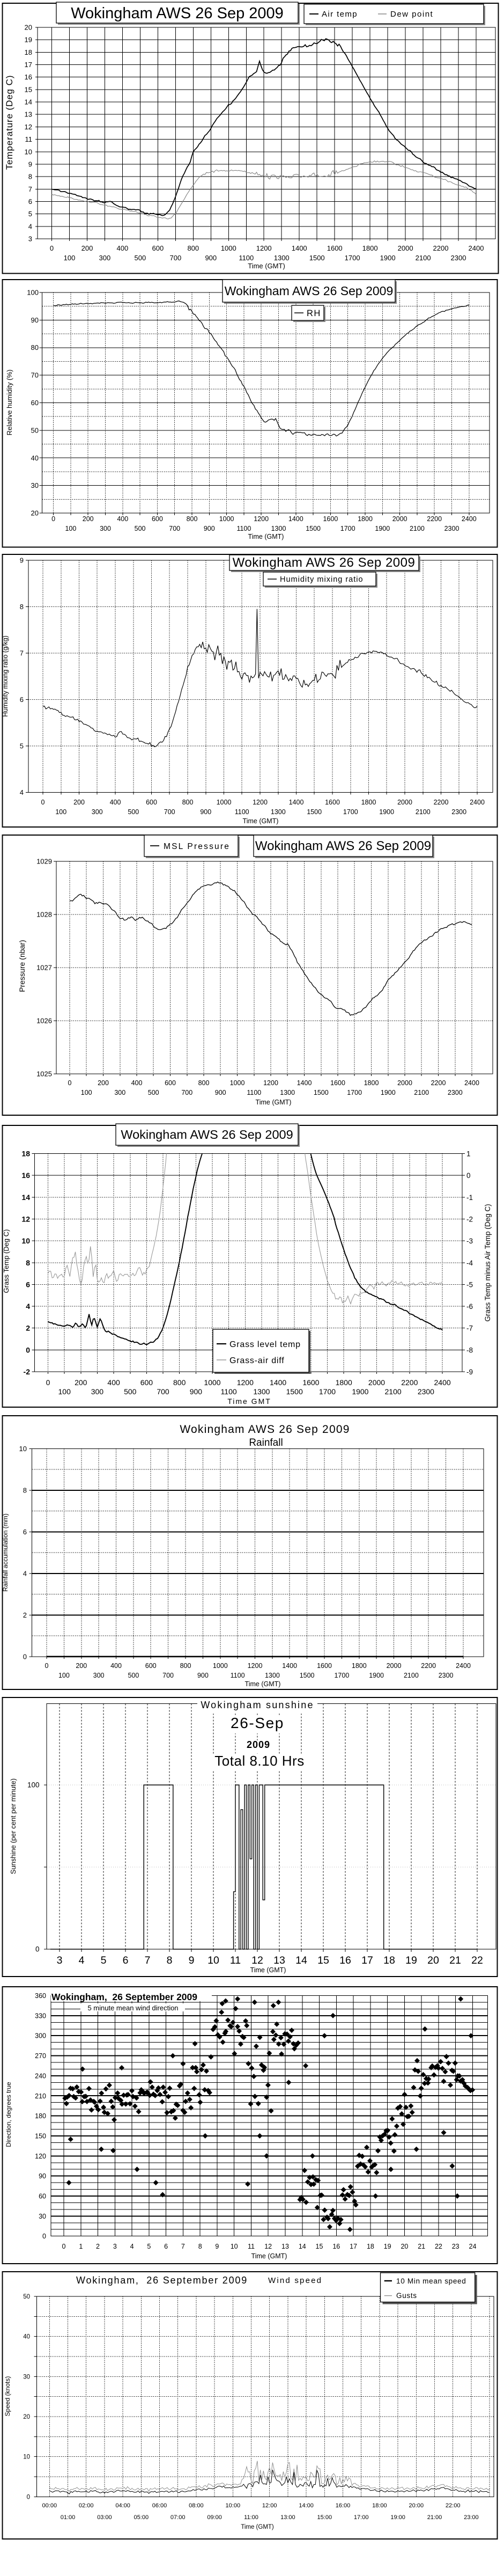 The width and height of the screenshot is (504, 2576). What do you see at coordinates (477, 1960) in the screenshot?
I see `svg-text: 22` at bounding box center [477, 1960].